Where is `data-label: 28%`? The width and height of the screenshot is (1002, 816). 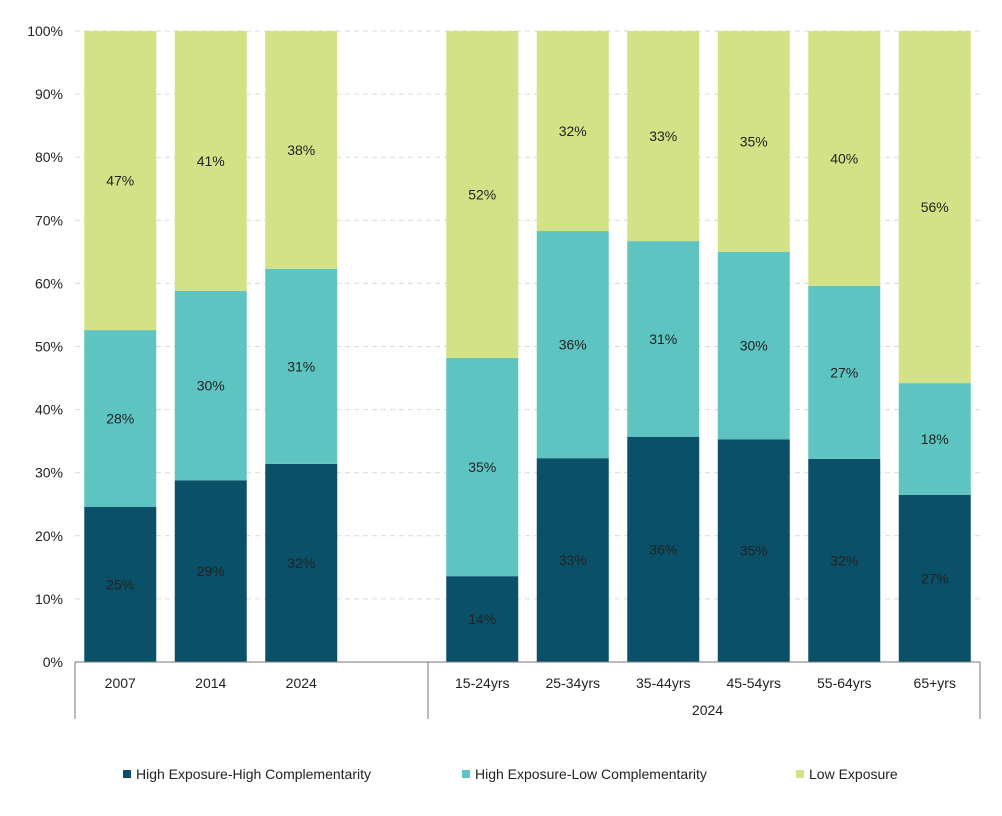
data-label: 28% is located at coordinates (120, 418).